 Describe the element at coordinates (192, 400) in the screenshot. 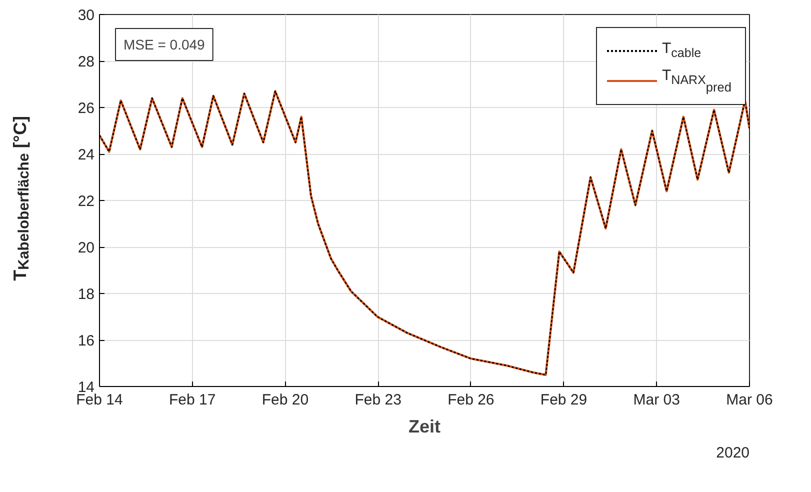

I see `x-tick-label: Feb 17` at that location.